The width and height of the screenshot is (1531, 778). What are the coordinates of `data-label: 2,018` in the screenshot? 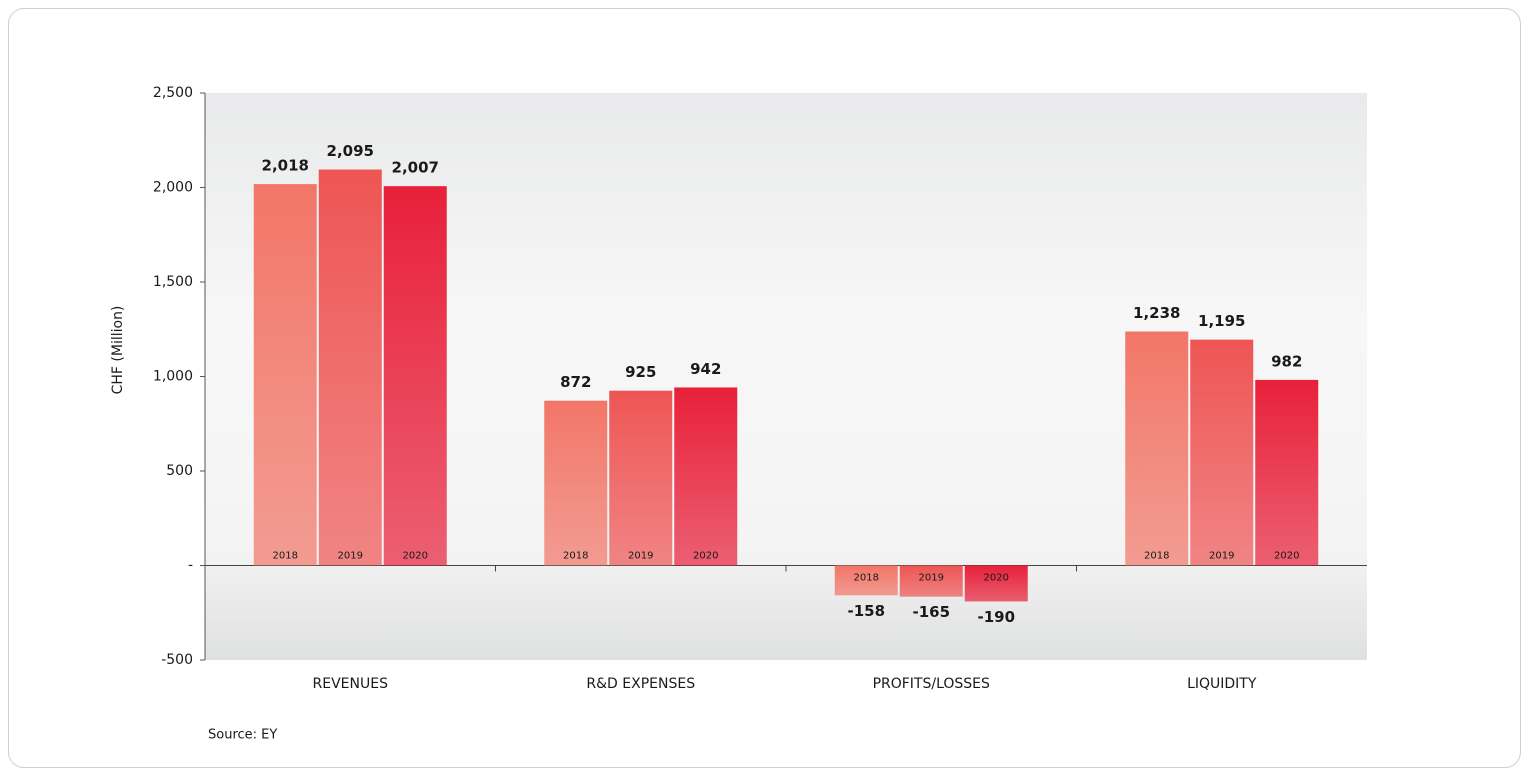 It's located at (285, 166).